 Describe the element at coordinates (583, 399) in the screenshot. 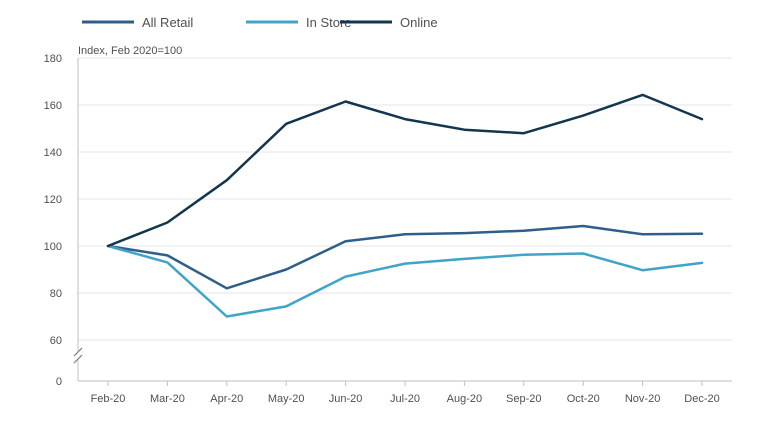

I see `x-tick-label: Oct-20` at that location.